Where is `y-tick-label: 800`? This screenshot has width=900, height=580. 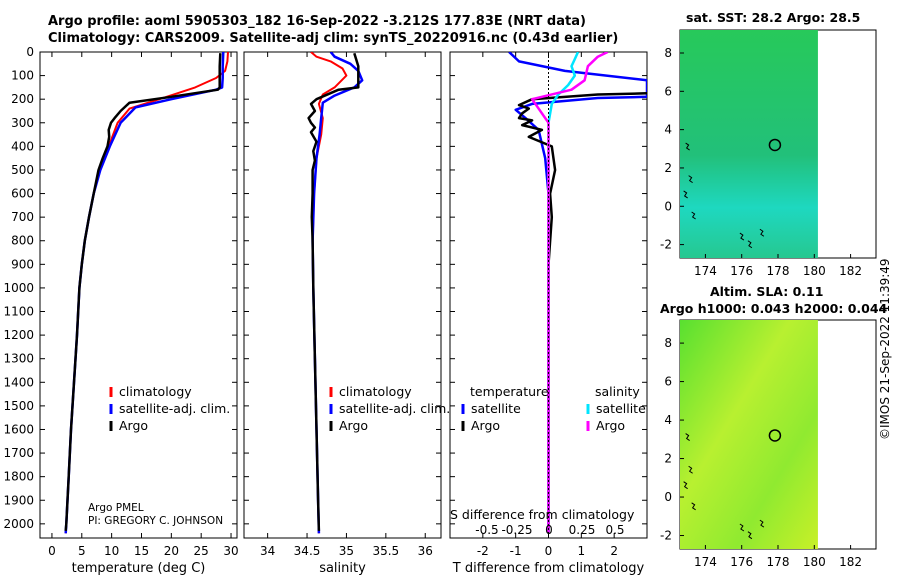 y-tick-label: 800 is located at coordinates (22, 241).